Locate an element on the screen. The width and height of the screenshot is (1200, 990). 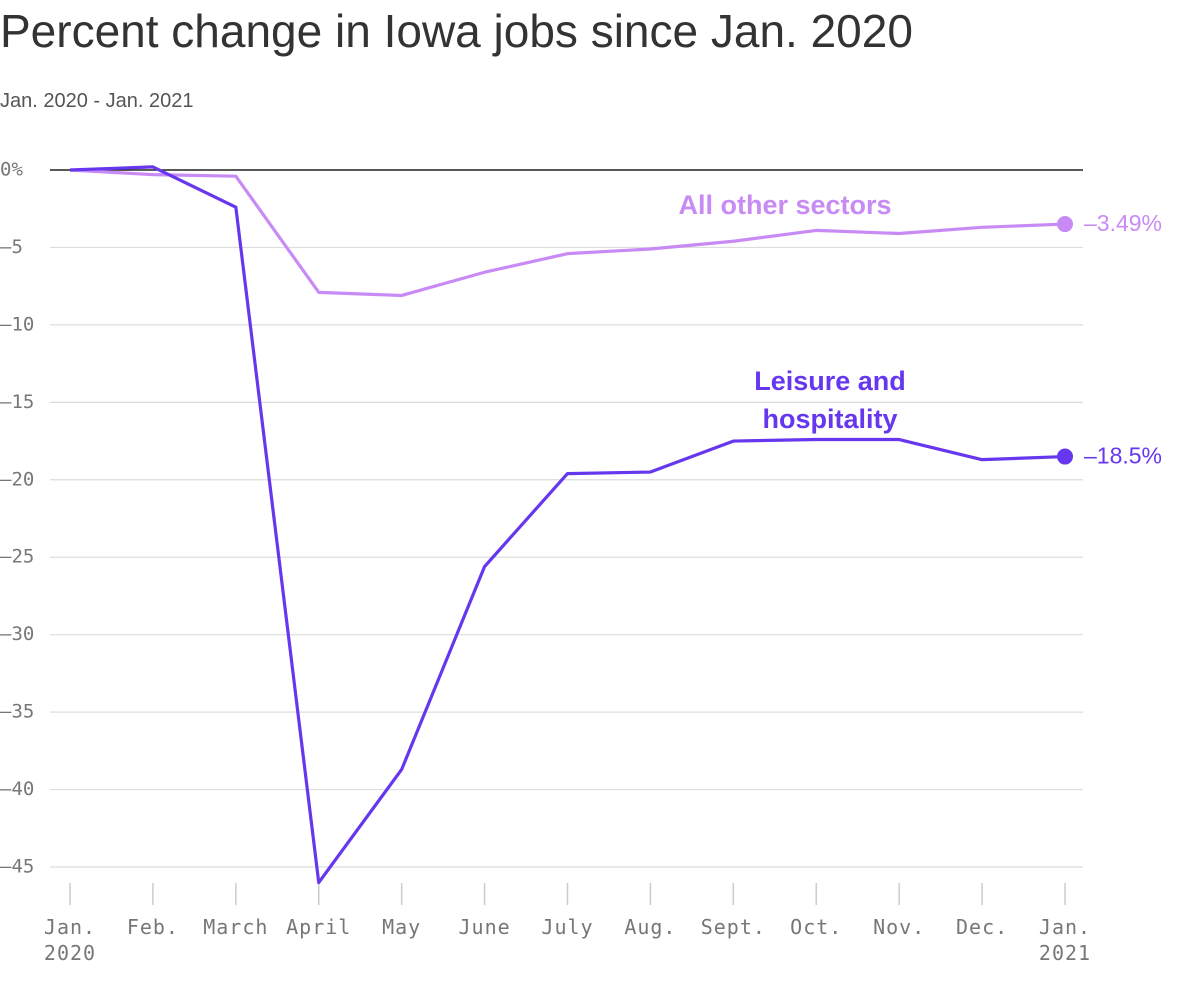
x-tick-label: Oct. is located at coordinates (816, 927).